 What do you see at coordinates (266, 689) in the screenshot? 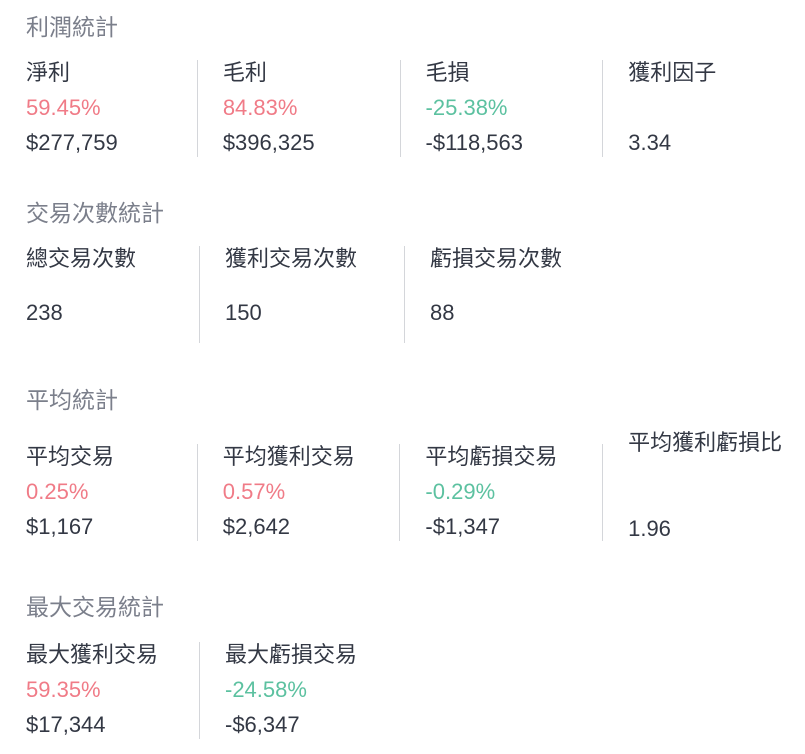
I see `stat-percent: -24.58%` at bounding box center [266, 689].